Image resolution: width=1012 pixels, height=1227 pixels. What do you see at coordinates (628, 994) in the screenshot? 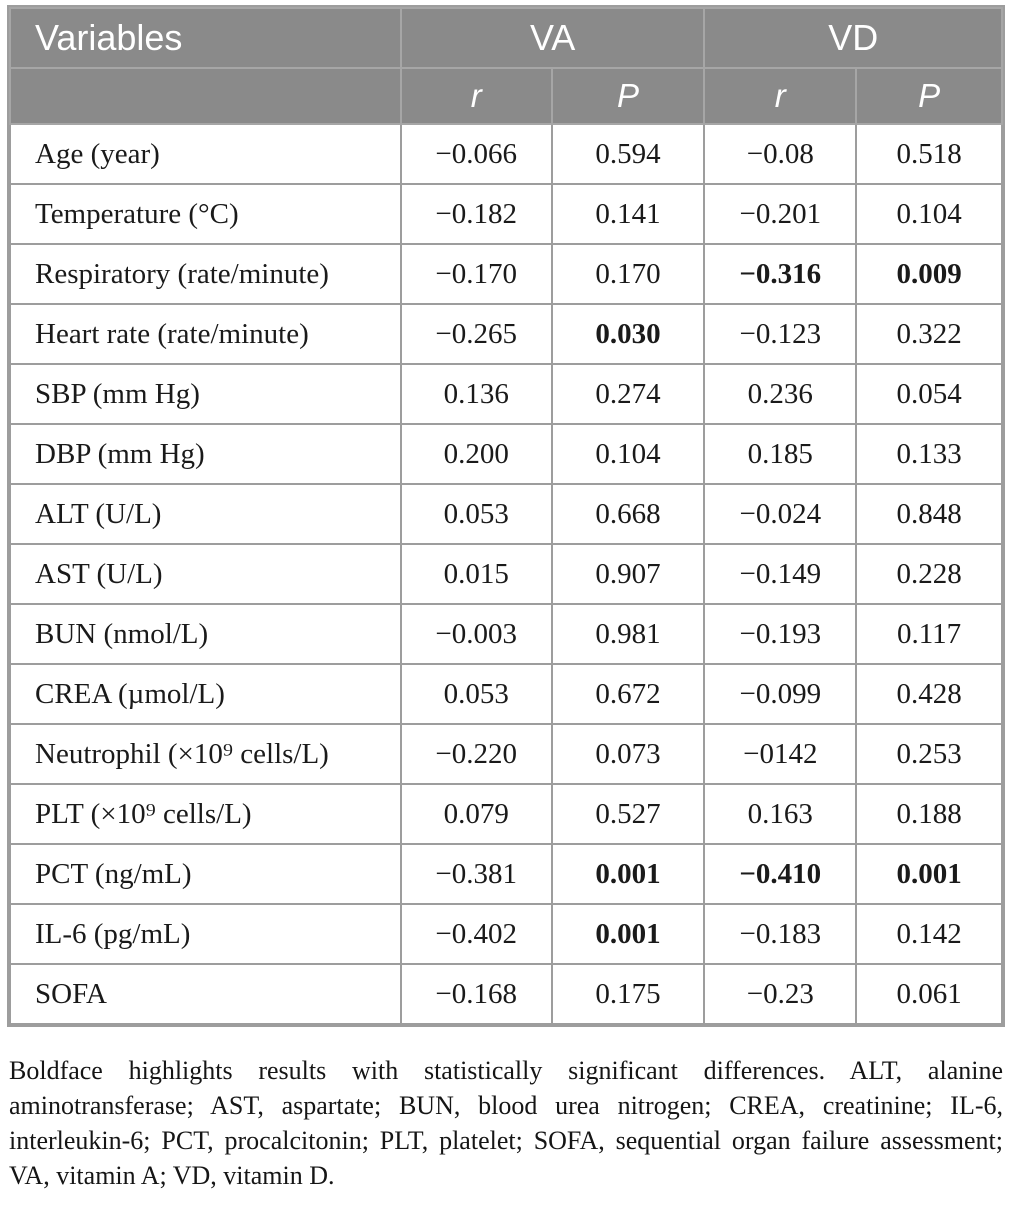
I see `va-p-cell: 0.175` at bounding box center [628, 994].